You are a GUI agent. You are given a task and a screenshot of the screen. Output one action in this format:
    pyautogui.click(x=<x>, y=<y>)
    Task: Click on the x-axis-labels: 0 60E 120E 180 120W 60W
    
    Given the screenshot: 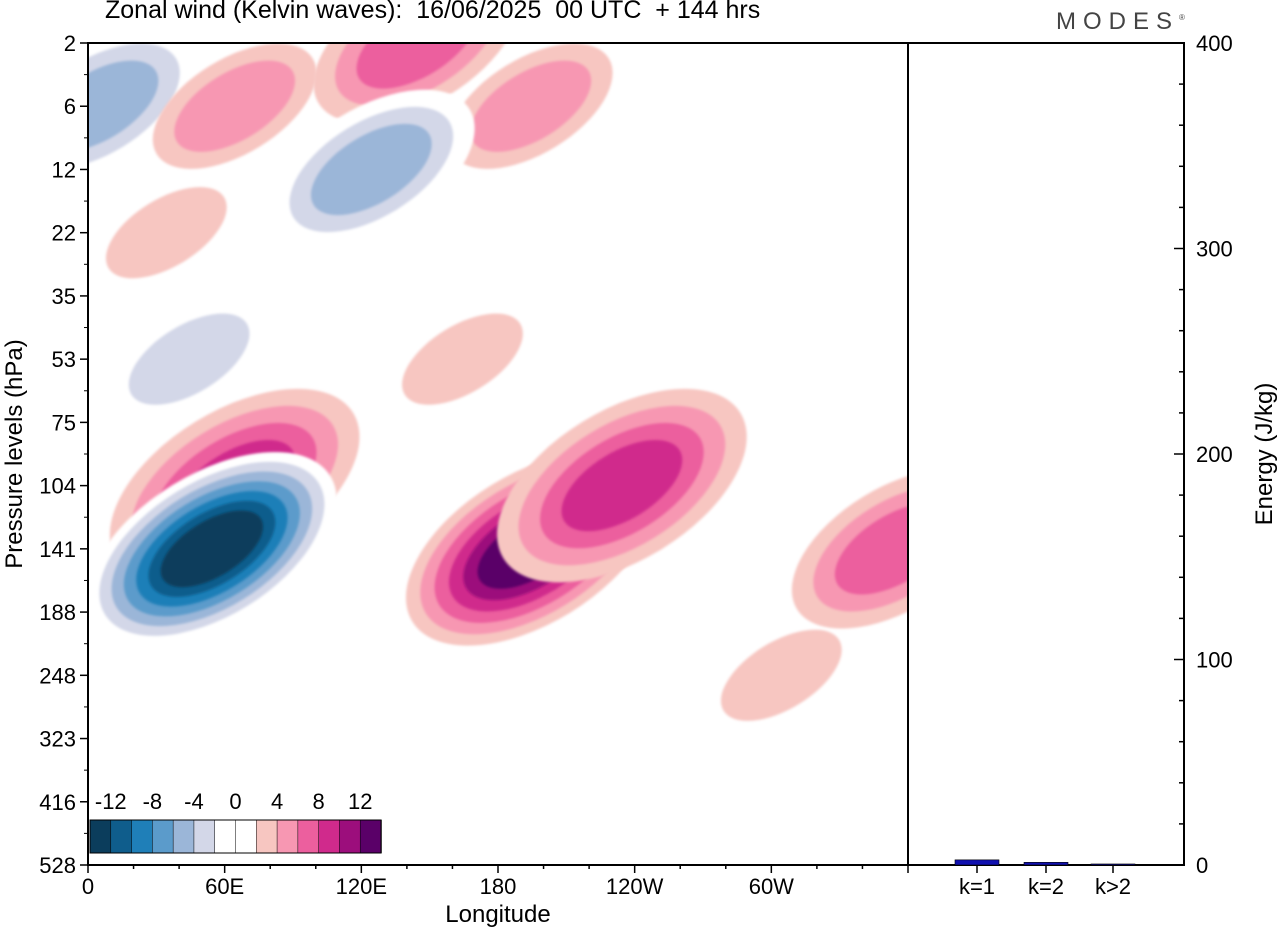 What is the action you would take?
    pyautogui.click(x=438, y=886)
    